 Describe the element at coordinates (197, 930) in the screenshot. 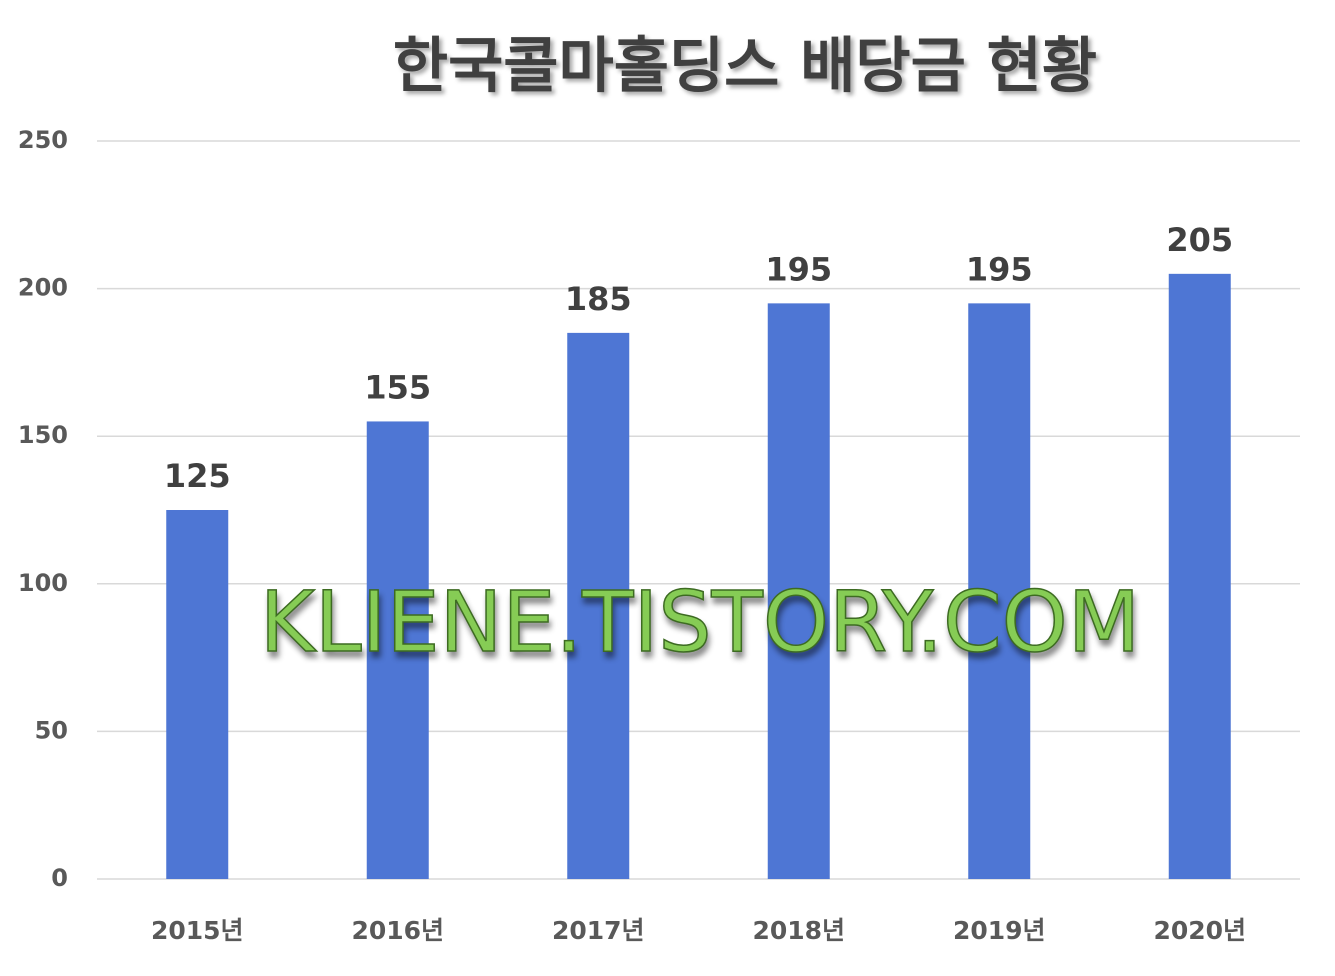

I see `x-tick-label: 2015년` at that location.